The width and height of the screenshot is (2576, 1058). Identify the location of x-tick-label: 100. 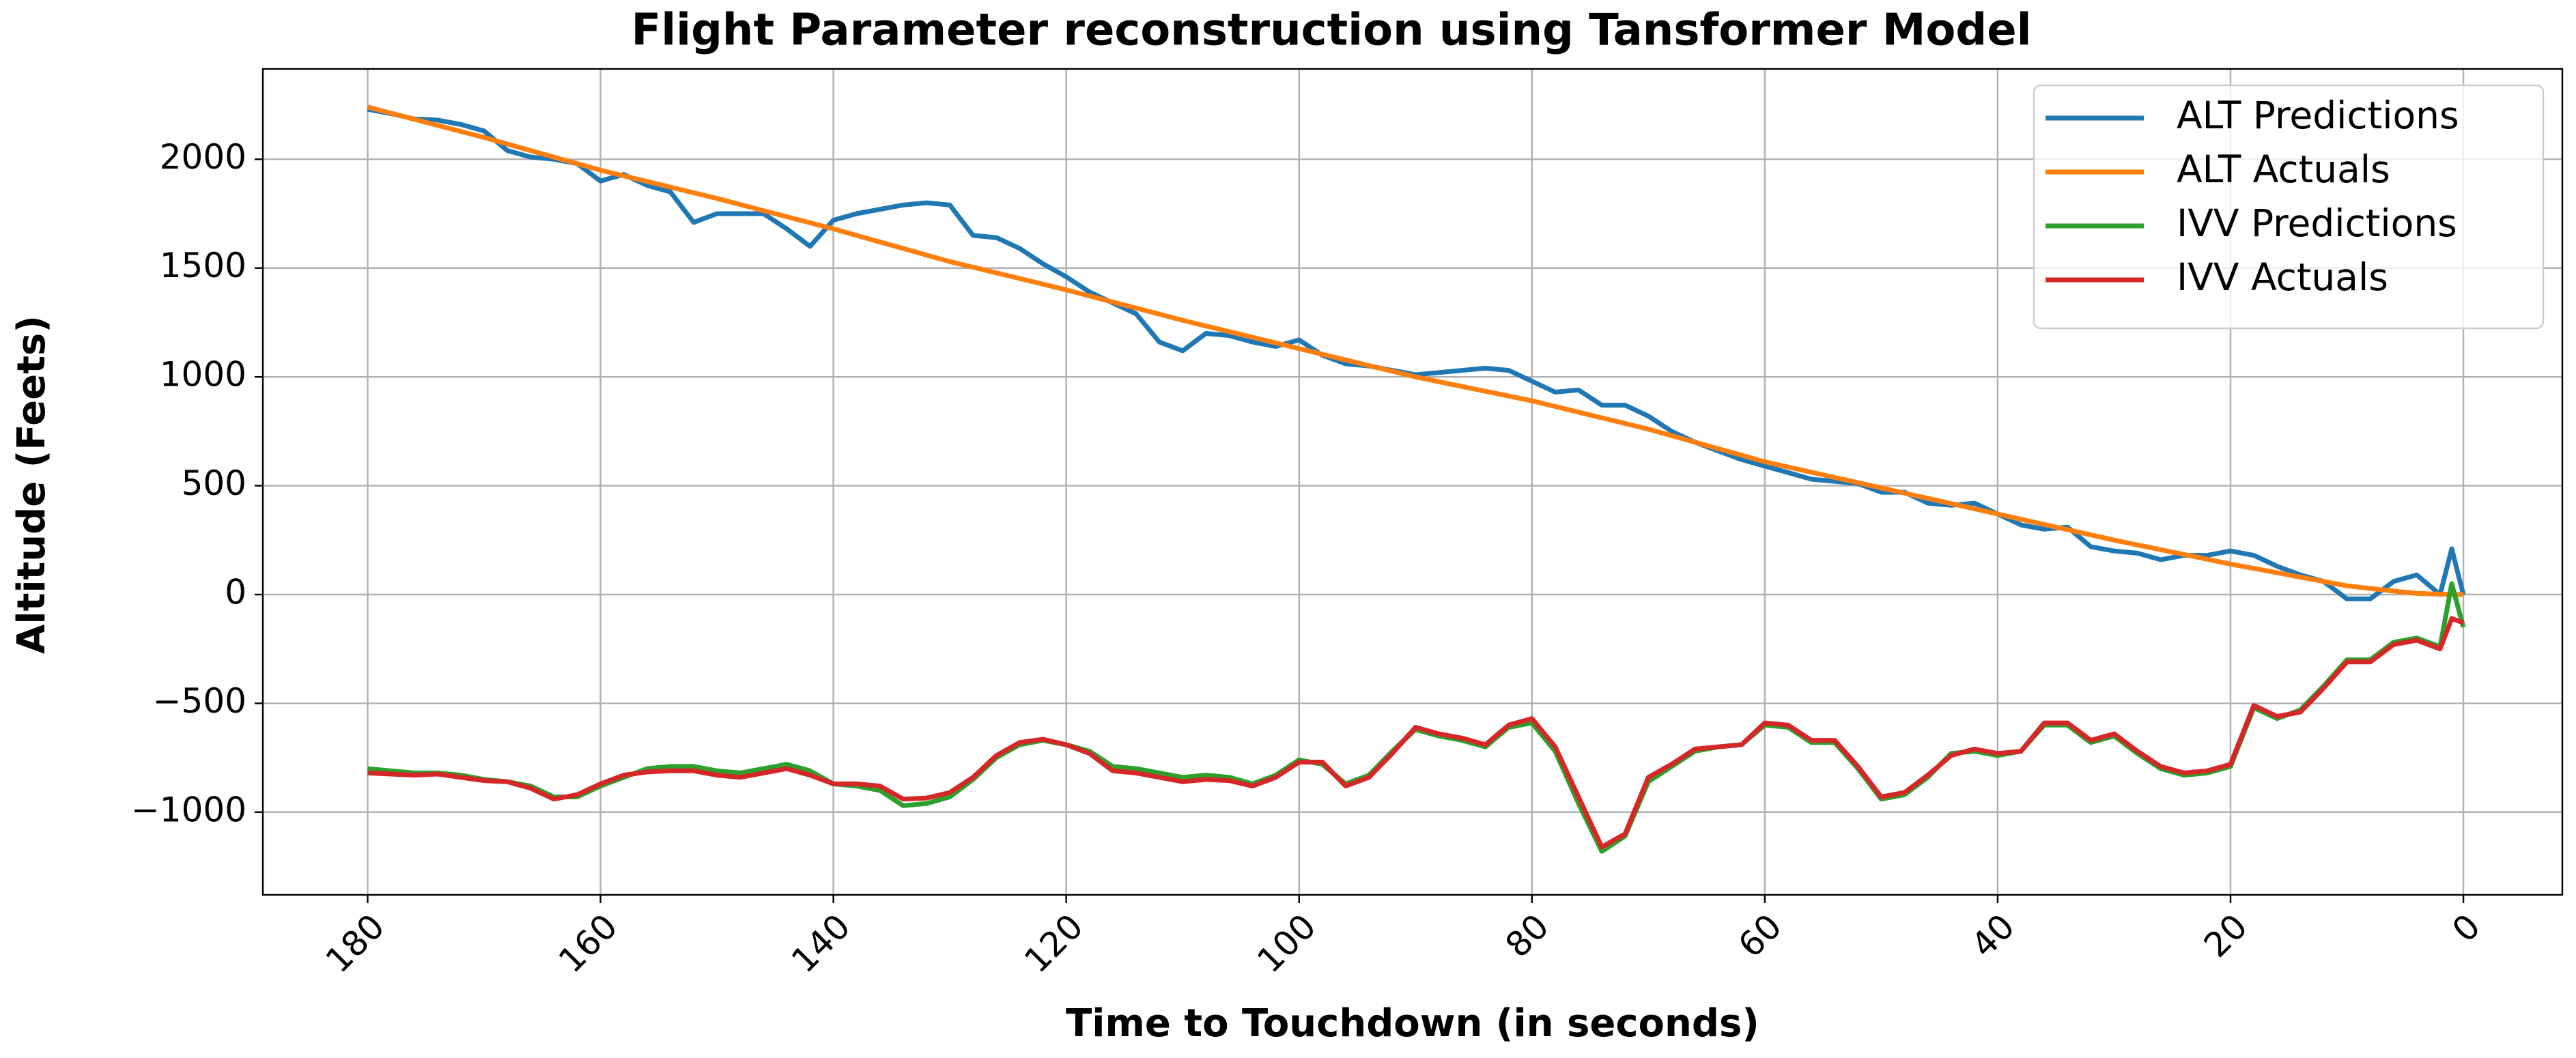
(1286, 943).